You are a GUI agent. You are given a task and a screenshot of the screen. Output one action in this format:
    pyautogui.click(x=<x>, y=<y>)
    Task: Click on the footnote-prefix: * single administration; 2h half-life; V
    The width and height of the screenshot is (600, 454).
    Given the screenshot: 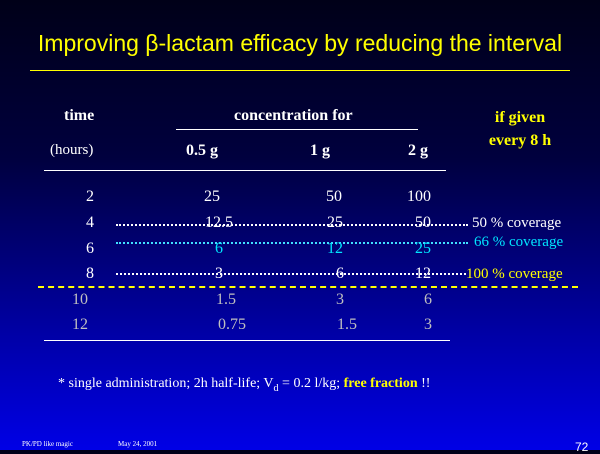 What is the action you would take?
    pyautogui.click(x=166, y=383)
    